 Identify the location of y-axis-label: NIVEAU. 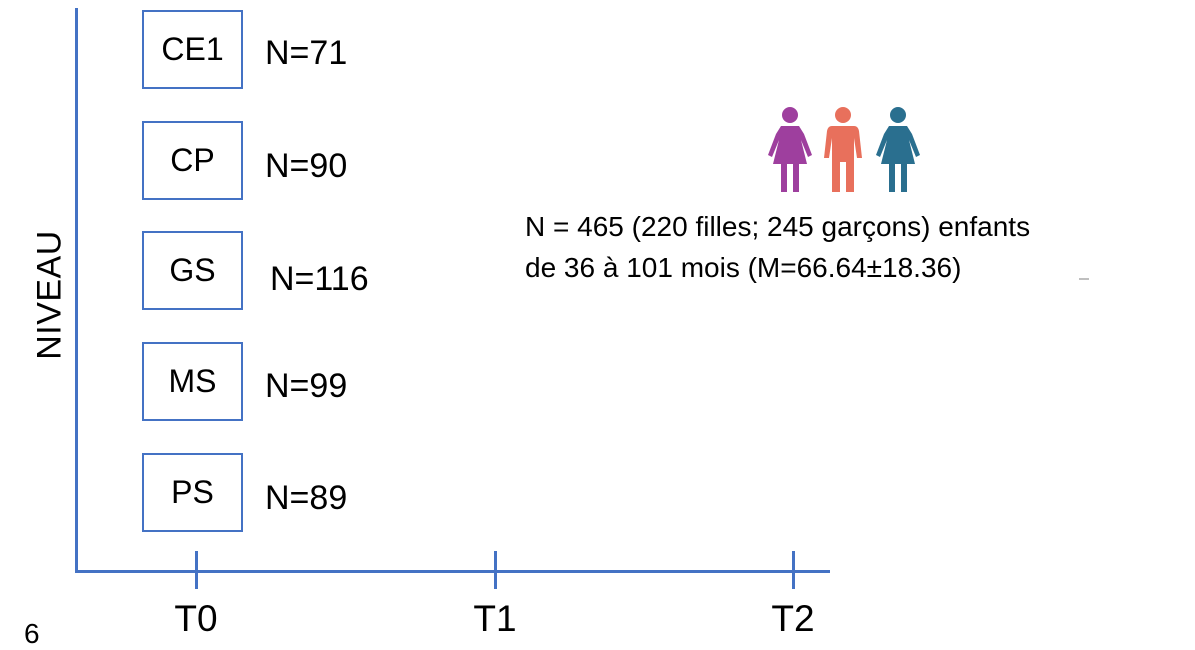
(49, 295).